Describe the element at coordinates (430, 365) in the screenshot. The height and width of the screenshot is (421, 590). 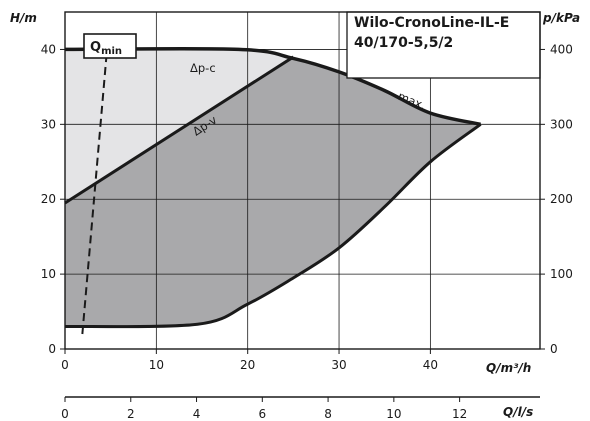
I see `x-tick-label: 40` at that location.